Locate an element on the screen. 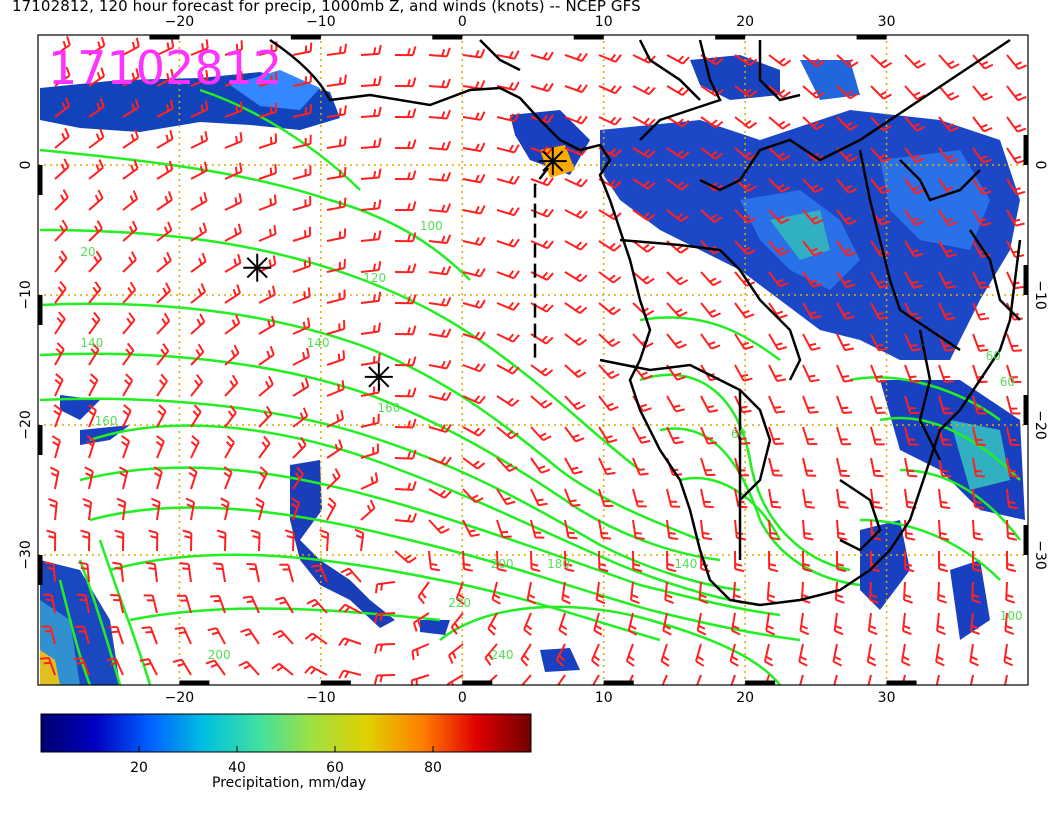  date-stamp: 17102812 is located at coordinates (165, 68).